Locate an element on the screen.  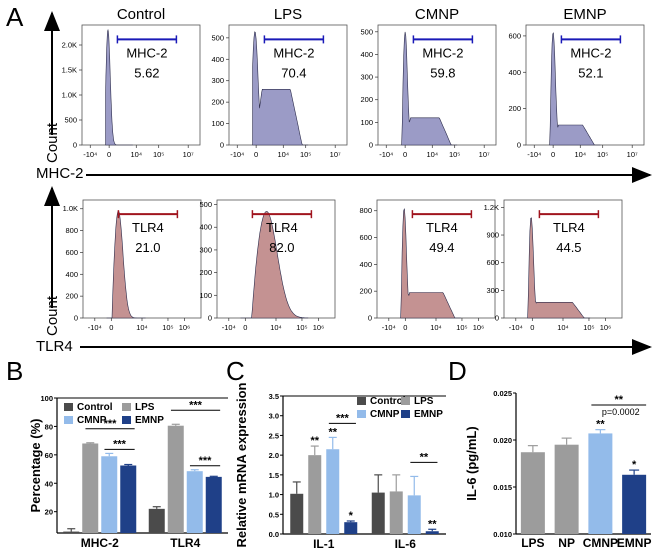
legend-swatch-lps is located at coordinates (126, 407).